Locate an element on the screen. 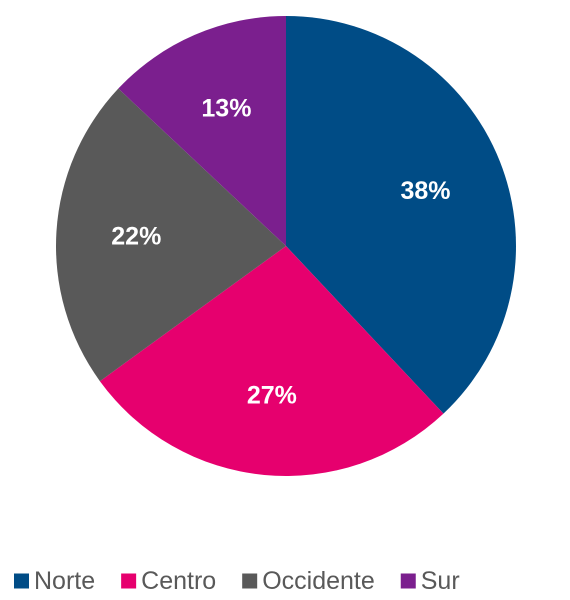  legend-label-centro: Centro is located at coordinates (178, 581).